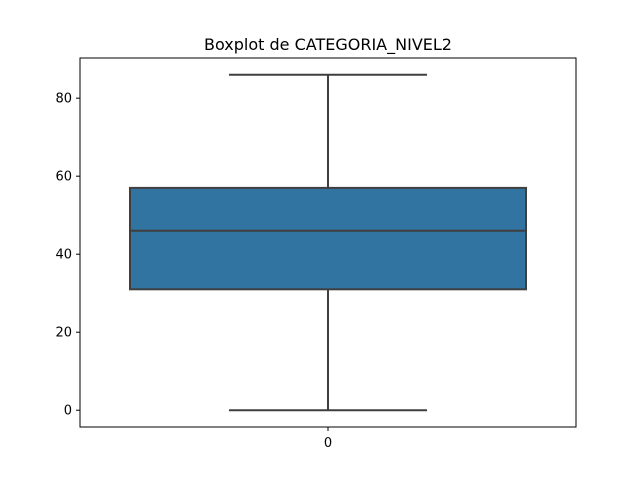 The image size is (640, 484). What do you see at coordinates (63, 177) in the screenshot?
I see `y-tick-label: 60` at bounding box center [63, 177].